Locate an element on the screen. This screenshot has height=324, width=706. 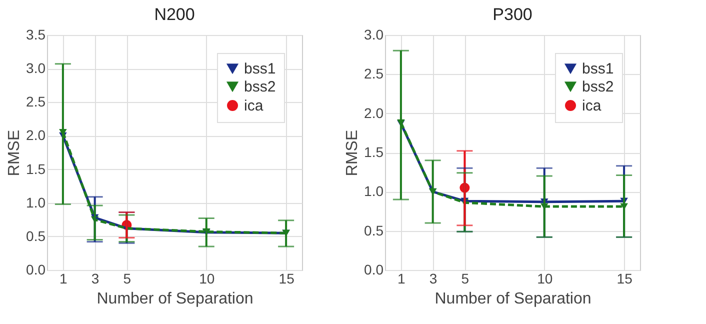
y-tick-label: 3.5 is located at coordinates (36, 34).